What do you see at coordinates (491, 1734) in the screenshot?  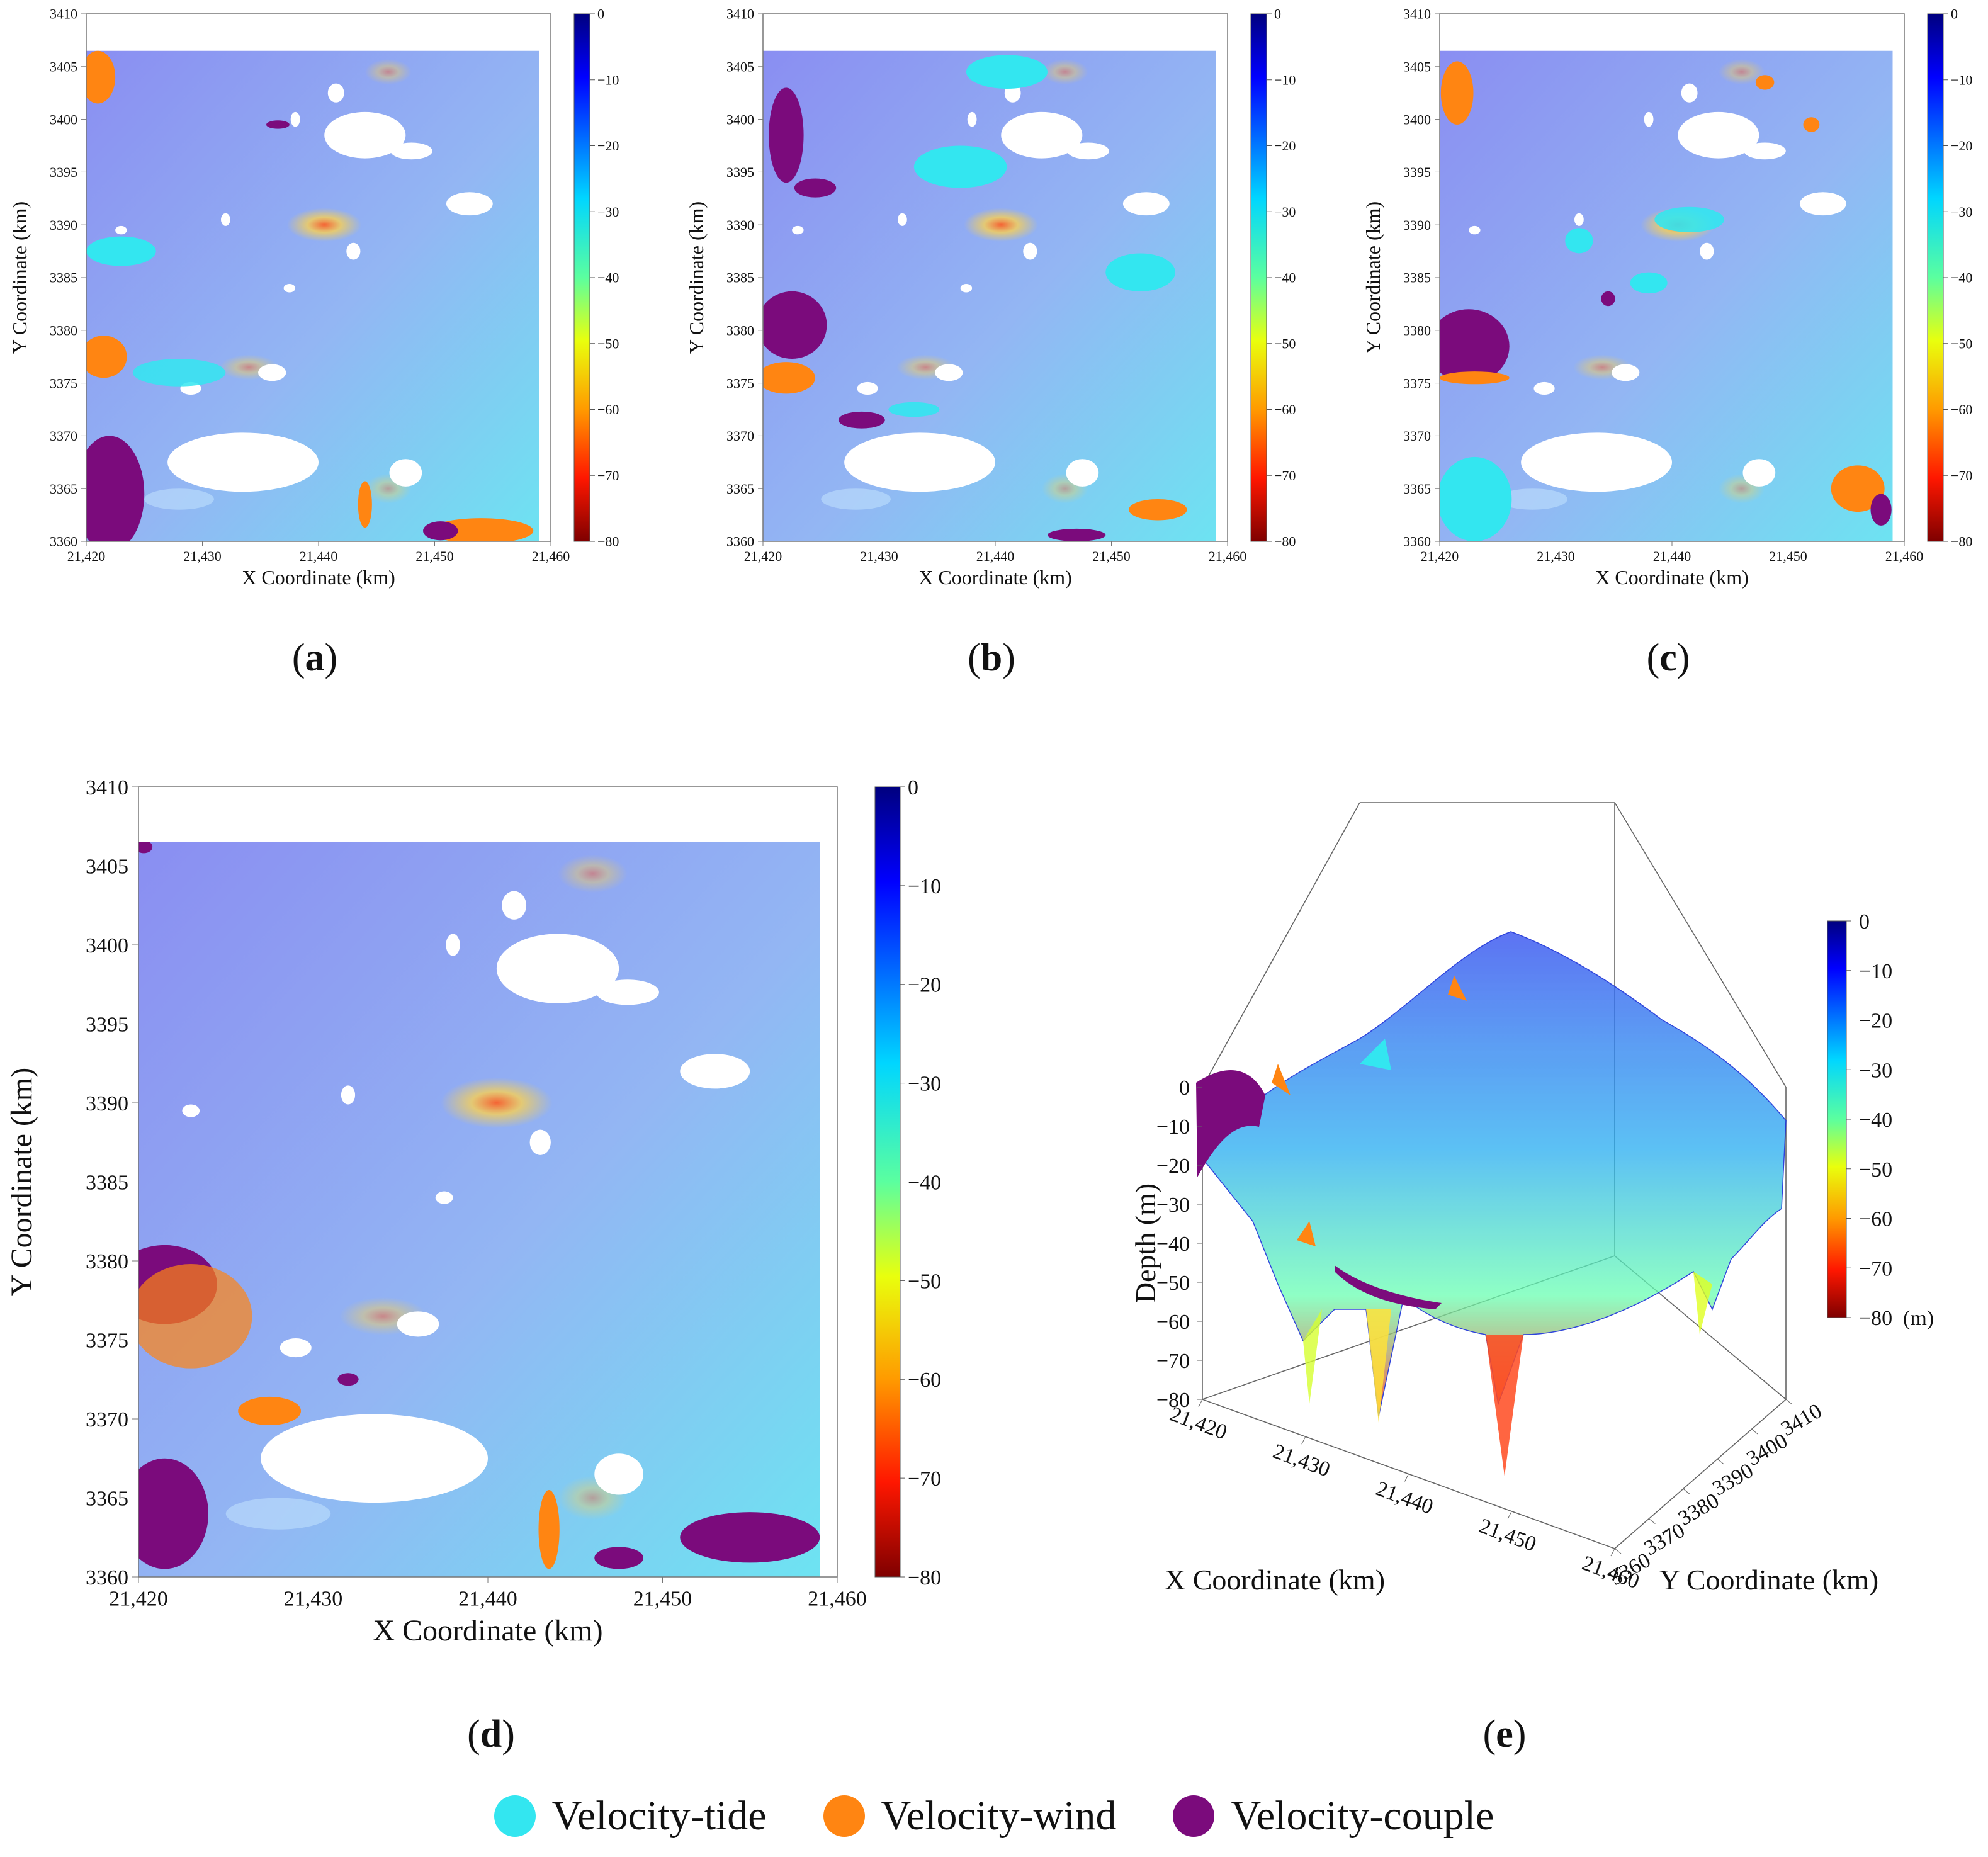 I see `panel-label-d: (d)` at bounding box center [491, 1734].